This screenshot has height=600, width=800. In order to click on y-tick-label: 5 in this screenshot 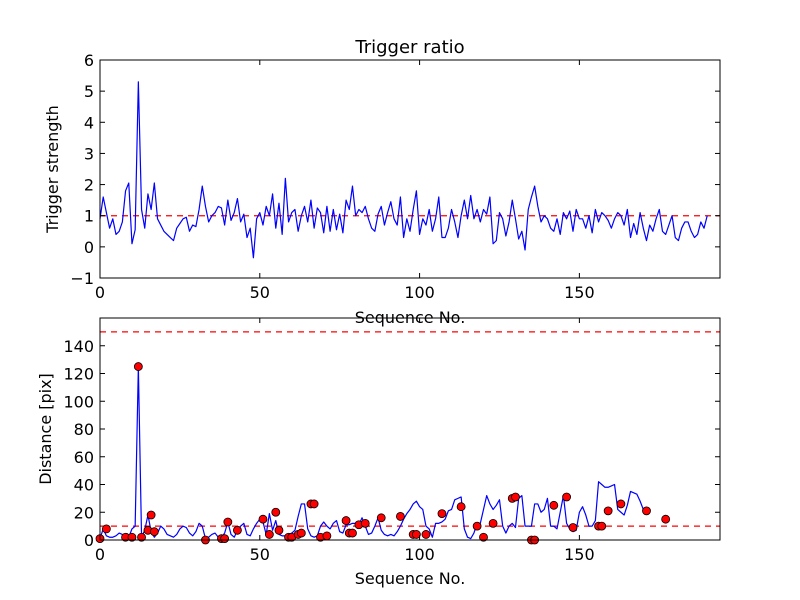, I will do `click(89, 91)`.